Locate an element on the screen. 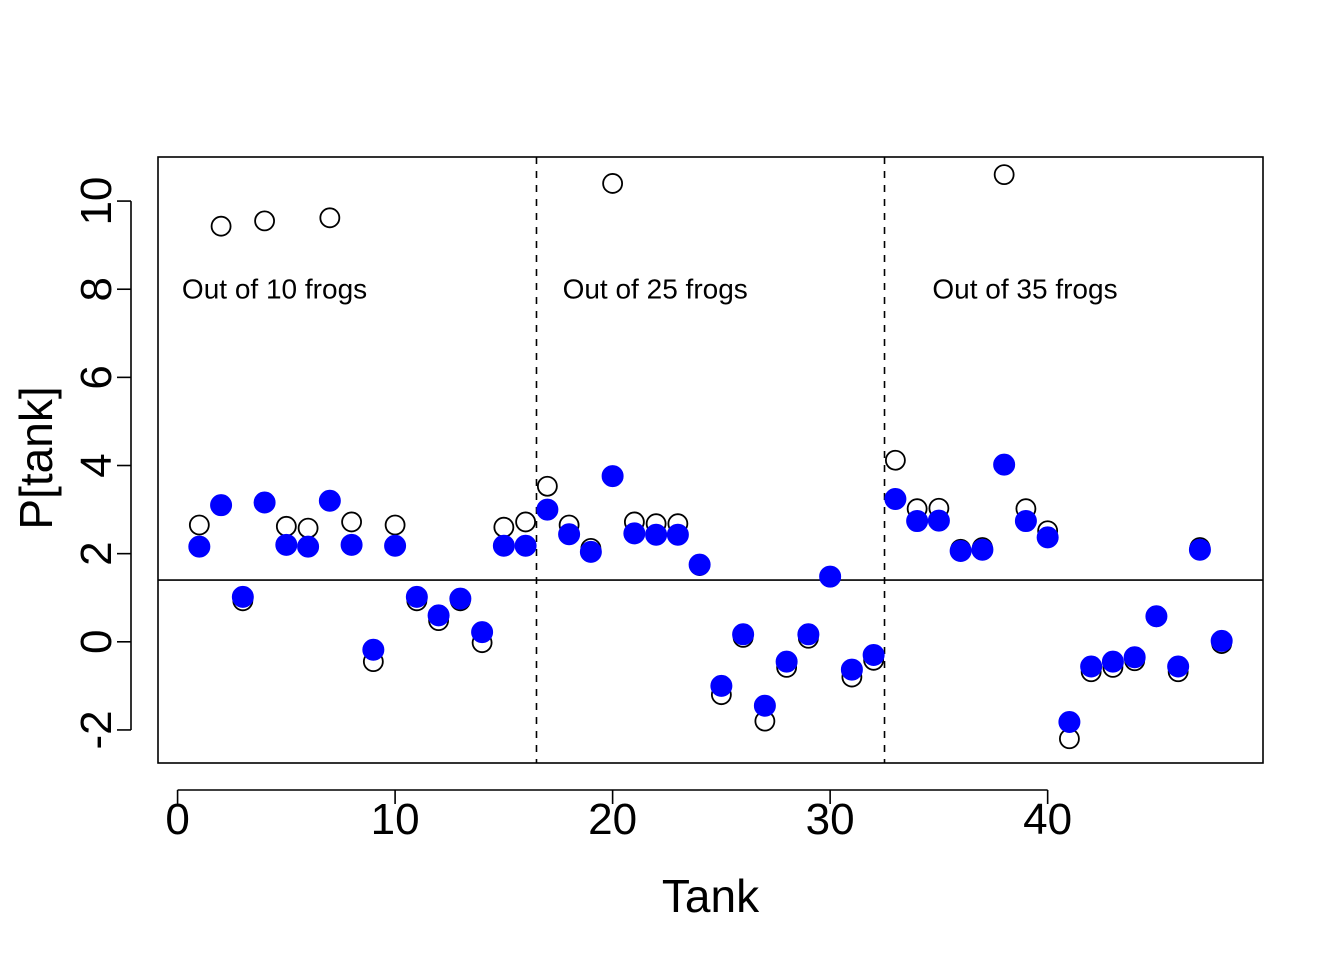 Image resolution: width=1344 pixels, height=960 pixels. x-tick-label: 10 is located at coordinates (395, 819).